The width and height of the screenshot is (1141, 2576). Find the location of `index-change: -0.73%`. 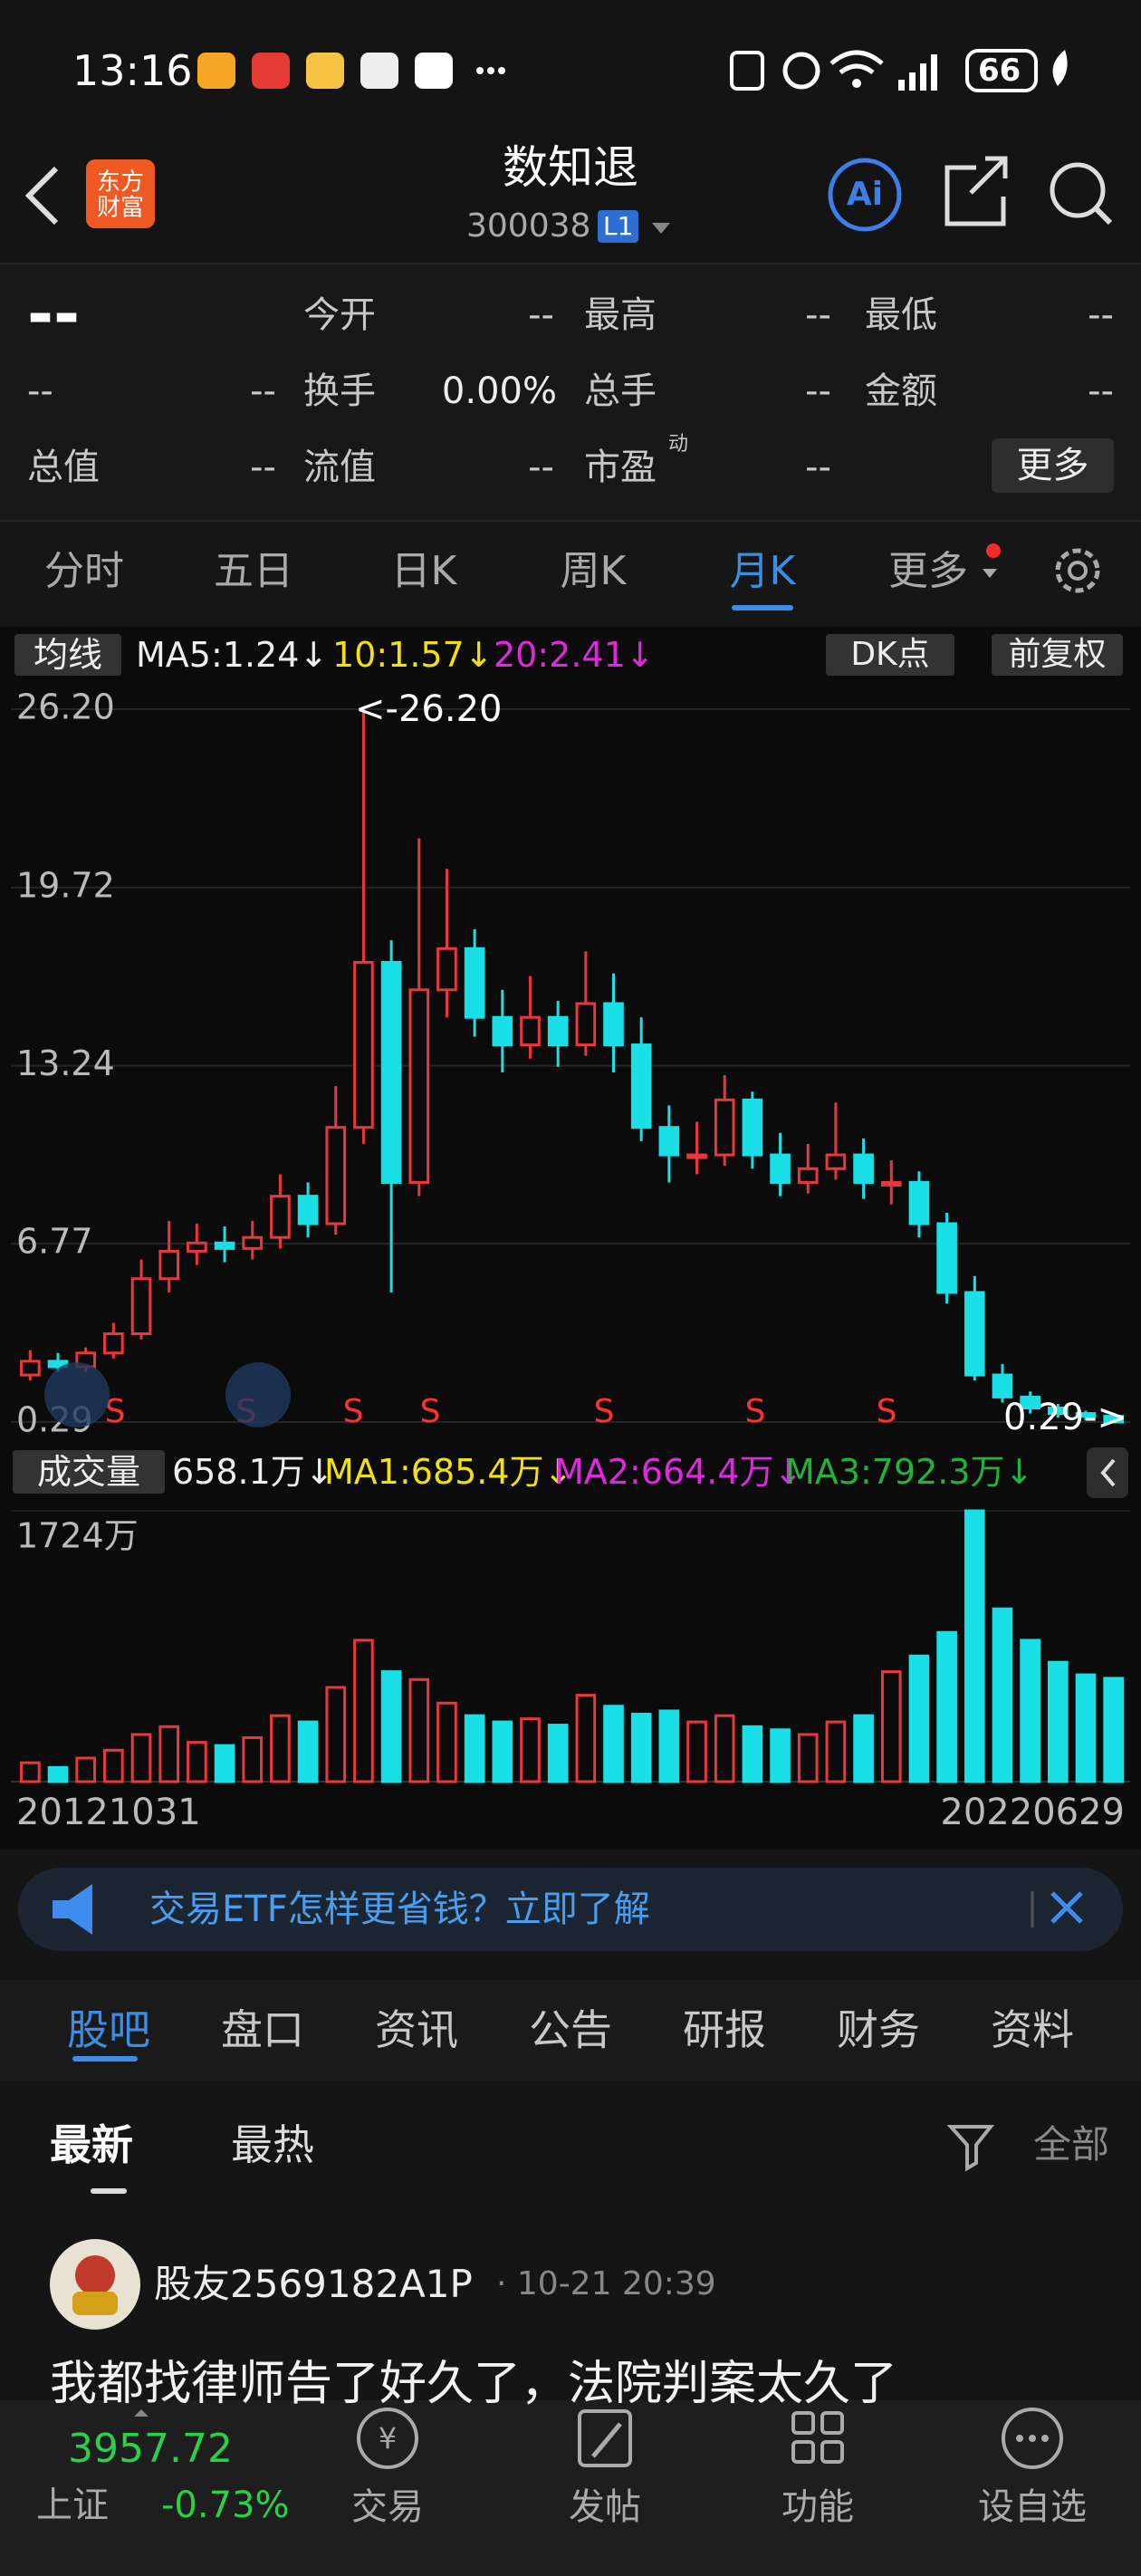

index-change: -0.73% is located at coordinates (226, 2505).